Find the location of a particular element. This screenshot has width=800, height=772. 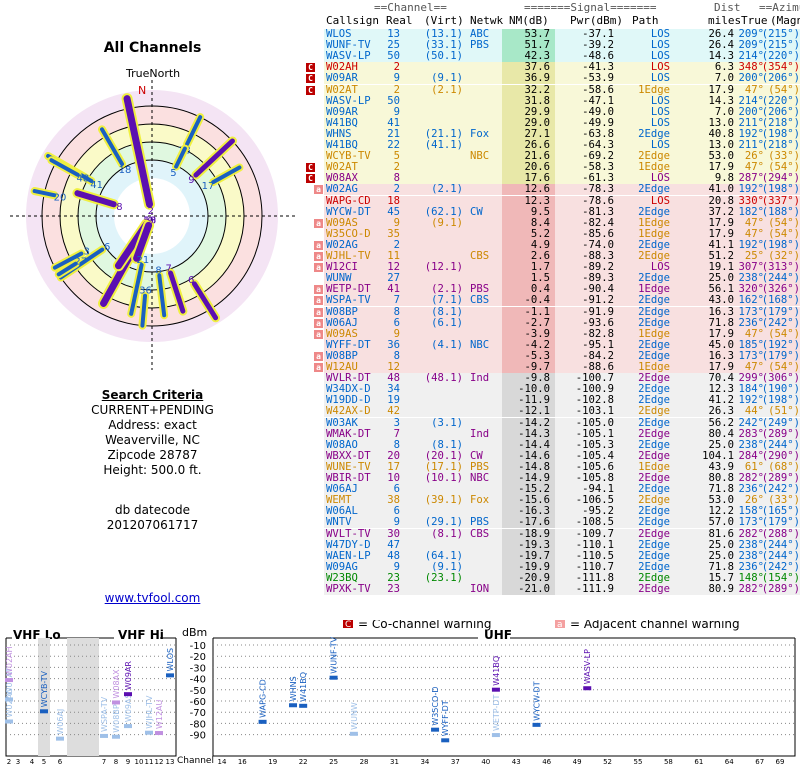

cell-real: 12 is located at coordinates (393, 367).